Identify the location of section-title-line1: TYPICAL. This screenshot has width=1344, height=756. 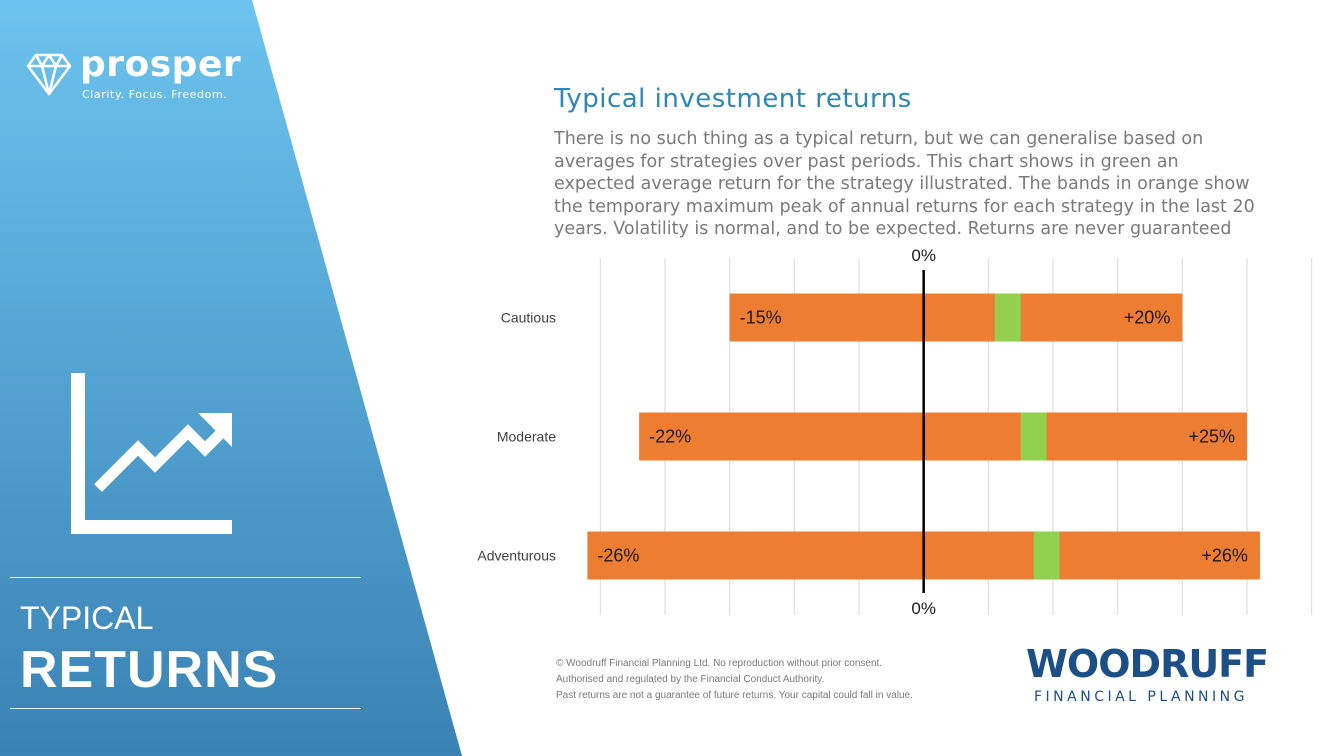
(87, 618).